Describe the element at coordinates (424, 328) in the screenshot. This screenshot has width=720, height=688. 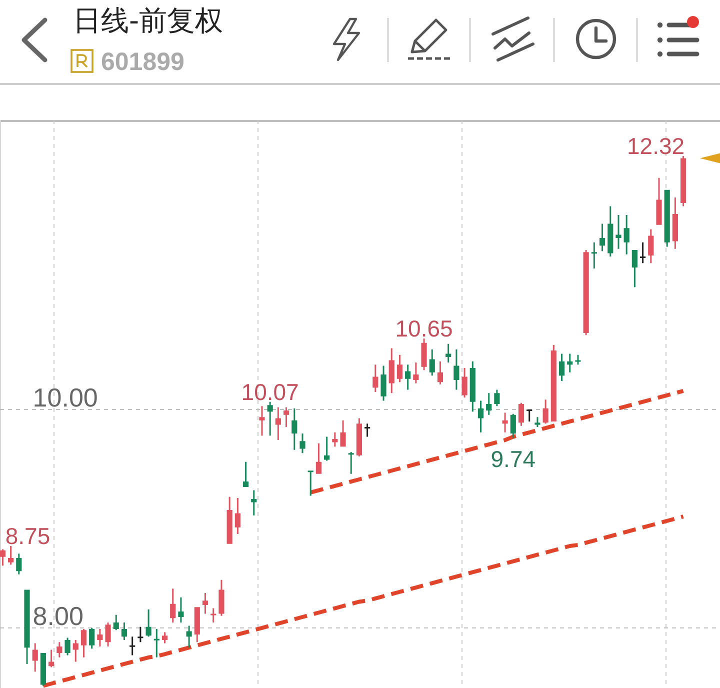
I see `text: 10.65` at that location.